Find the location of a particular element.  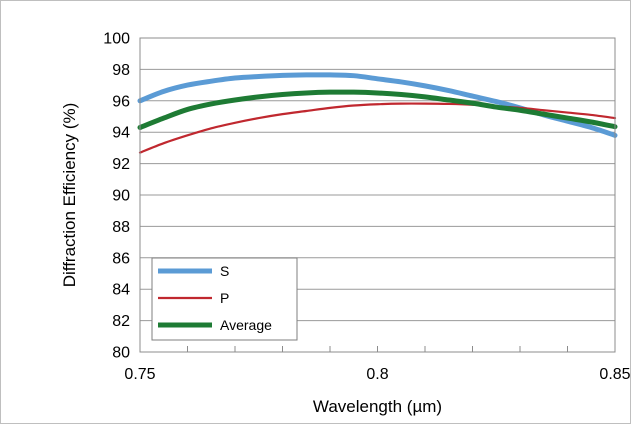

legend: SP Average is located at coordinates (224, 299).